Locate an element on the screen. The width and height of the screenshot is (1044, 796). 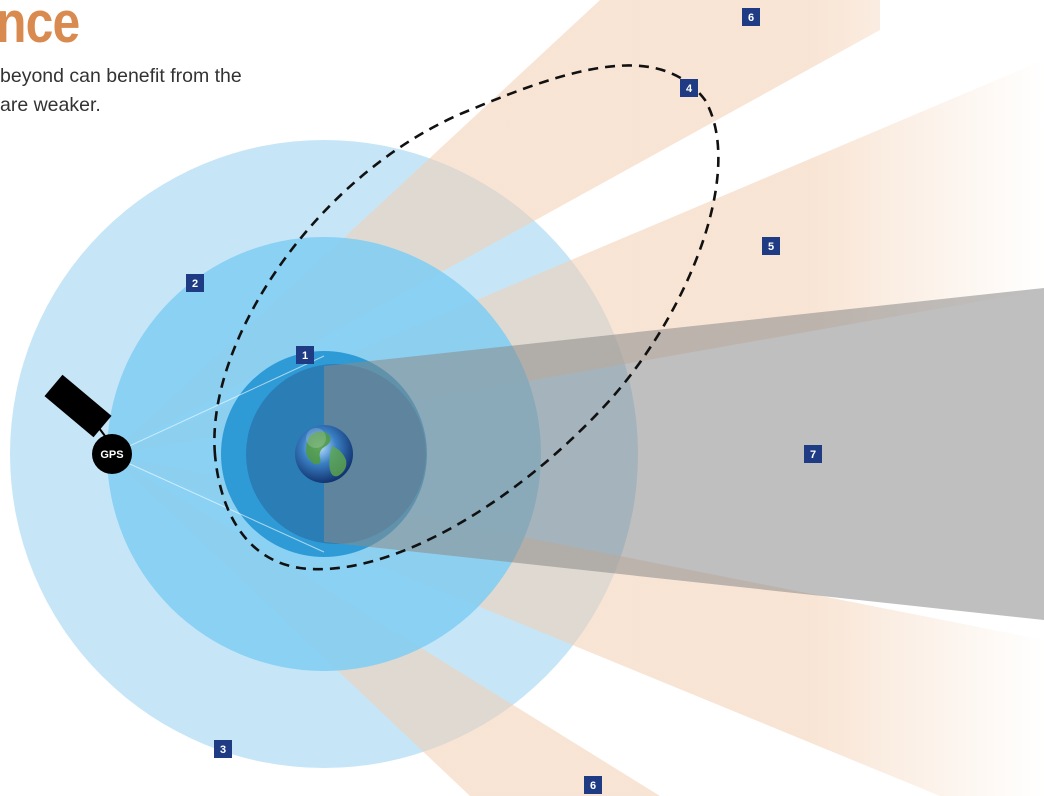
svg-text: 5 is located at coordinates (771, 247).